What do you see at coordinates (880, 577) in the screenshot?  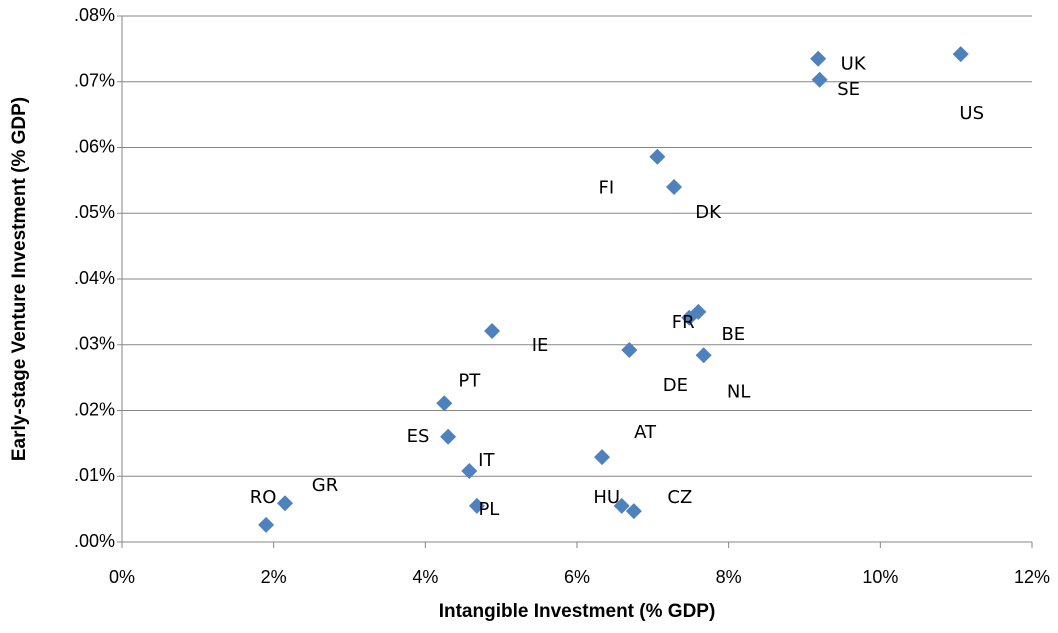 I see `x-tick-label: 10%` at bounding box center [880, 577].